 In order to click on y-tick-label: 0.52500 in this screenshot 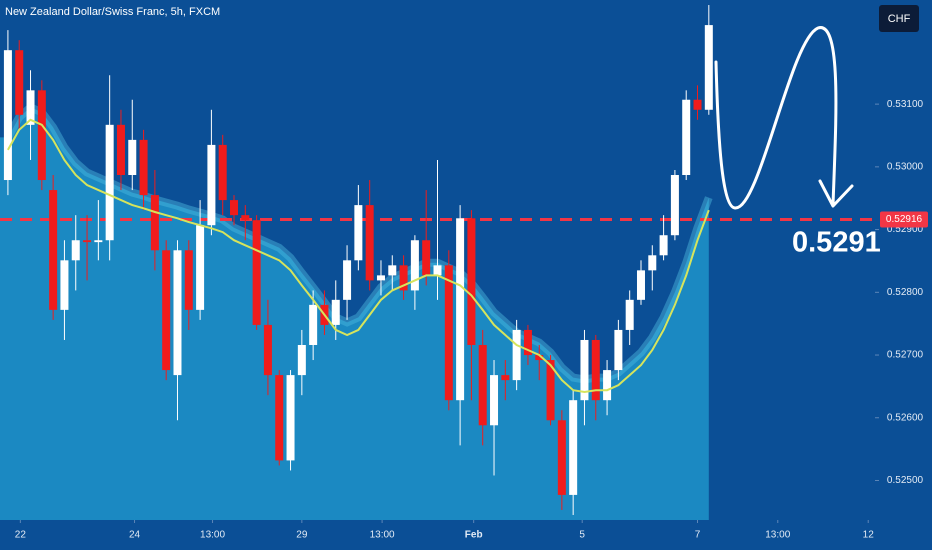, I will do `click(905, 480)`.